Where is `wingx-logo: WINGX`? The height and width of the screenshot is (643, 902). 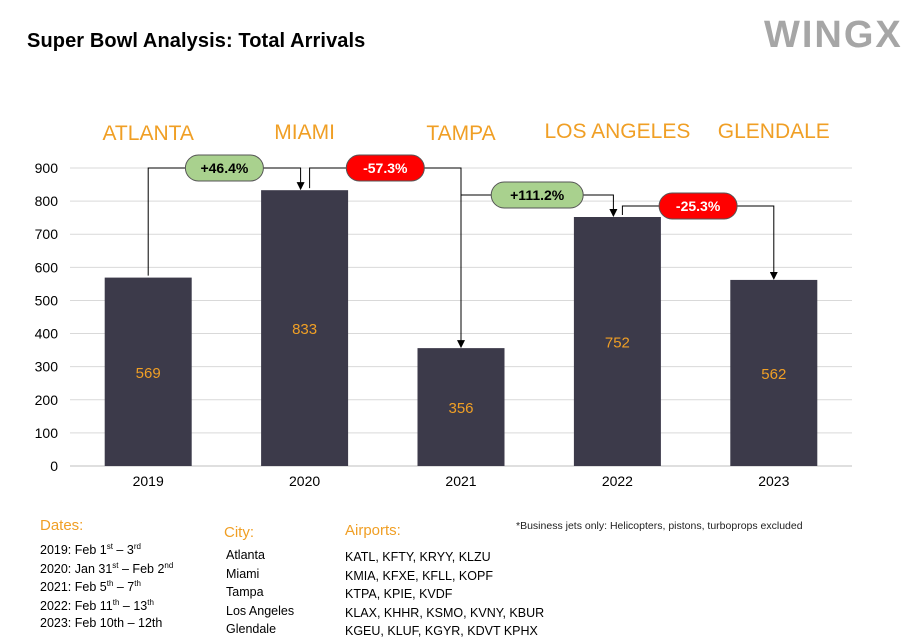
wingx-logo: WINGX is located at coordinates (833, 35).